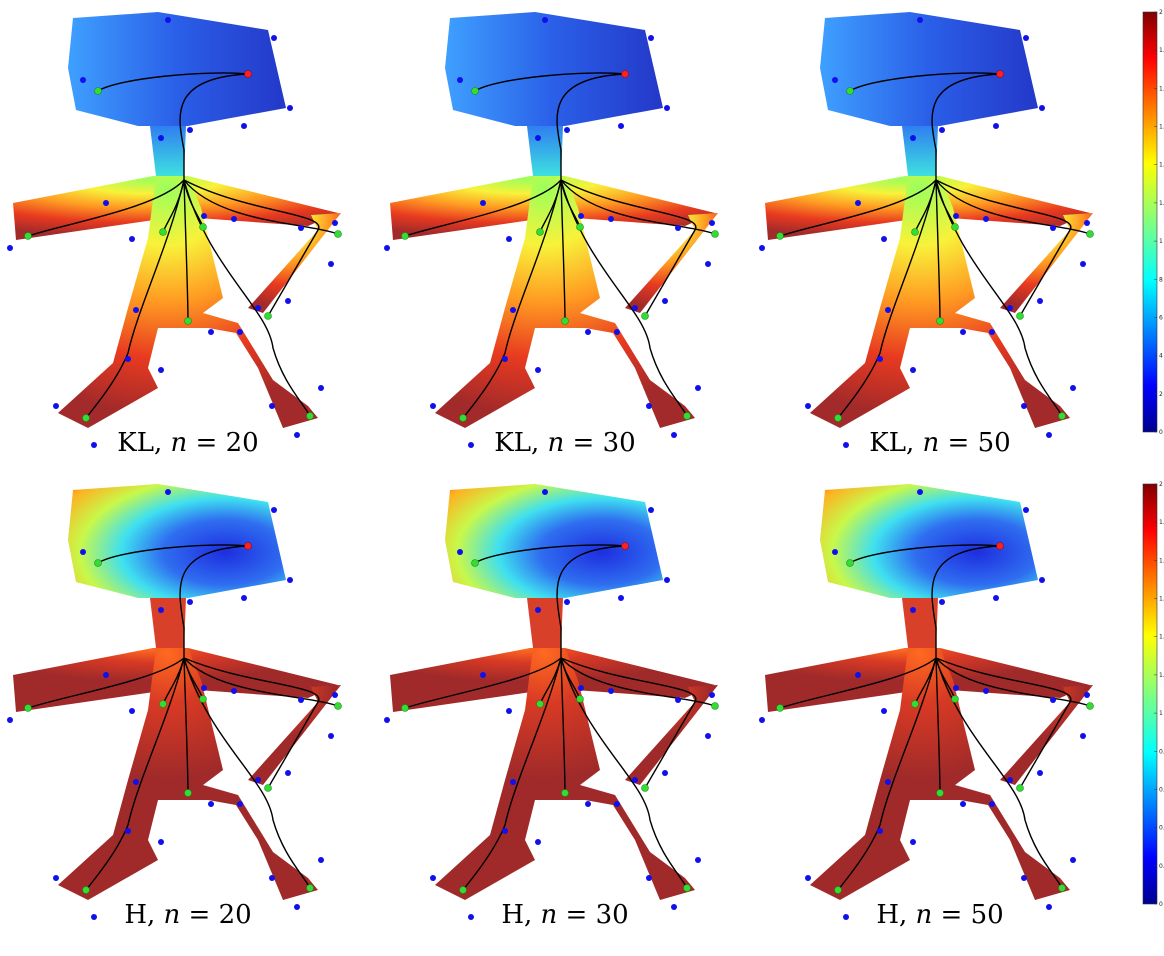  What do you see at coordinates (619, 443) in the screenshot?
I see `caption-n-value: 30` at bounding box center [619, 443].